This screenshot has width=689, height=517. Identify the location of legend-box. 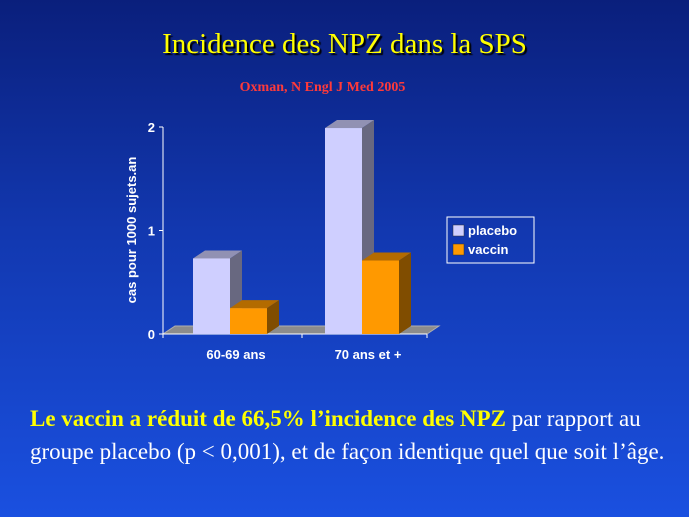
(490, 240).